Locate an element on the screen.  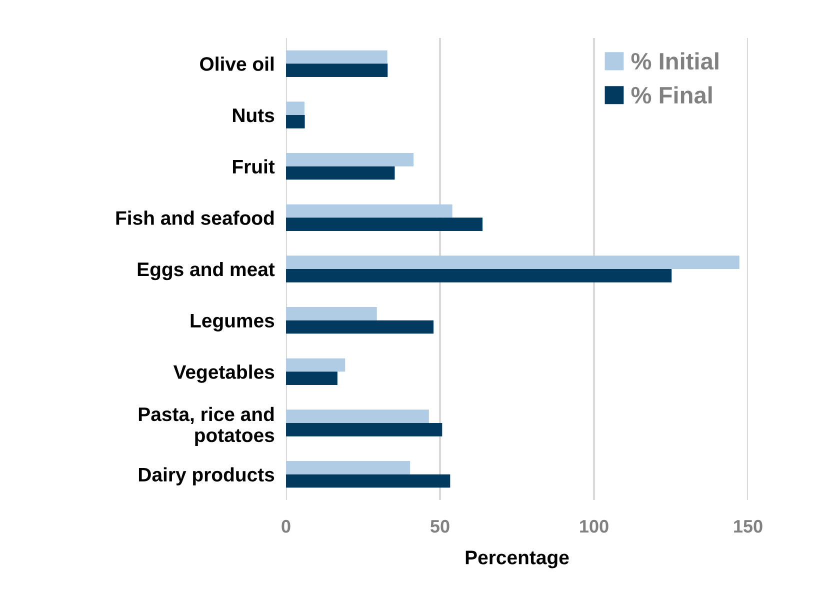
y-tick-label: Olive oil is located at coordinates (237, 63).